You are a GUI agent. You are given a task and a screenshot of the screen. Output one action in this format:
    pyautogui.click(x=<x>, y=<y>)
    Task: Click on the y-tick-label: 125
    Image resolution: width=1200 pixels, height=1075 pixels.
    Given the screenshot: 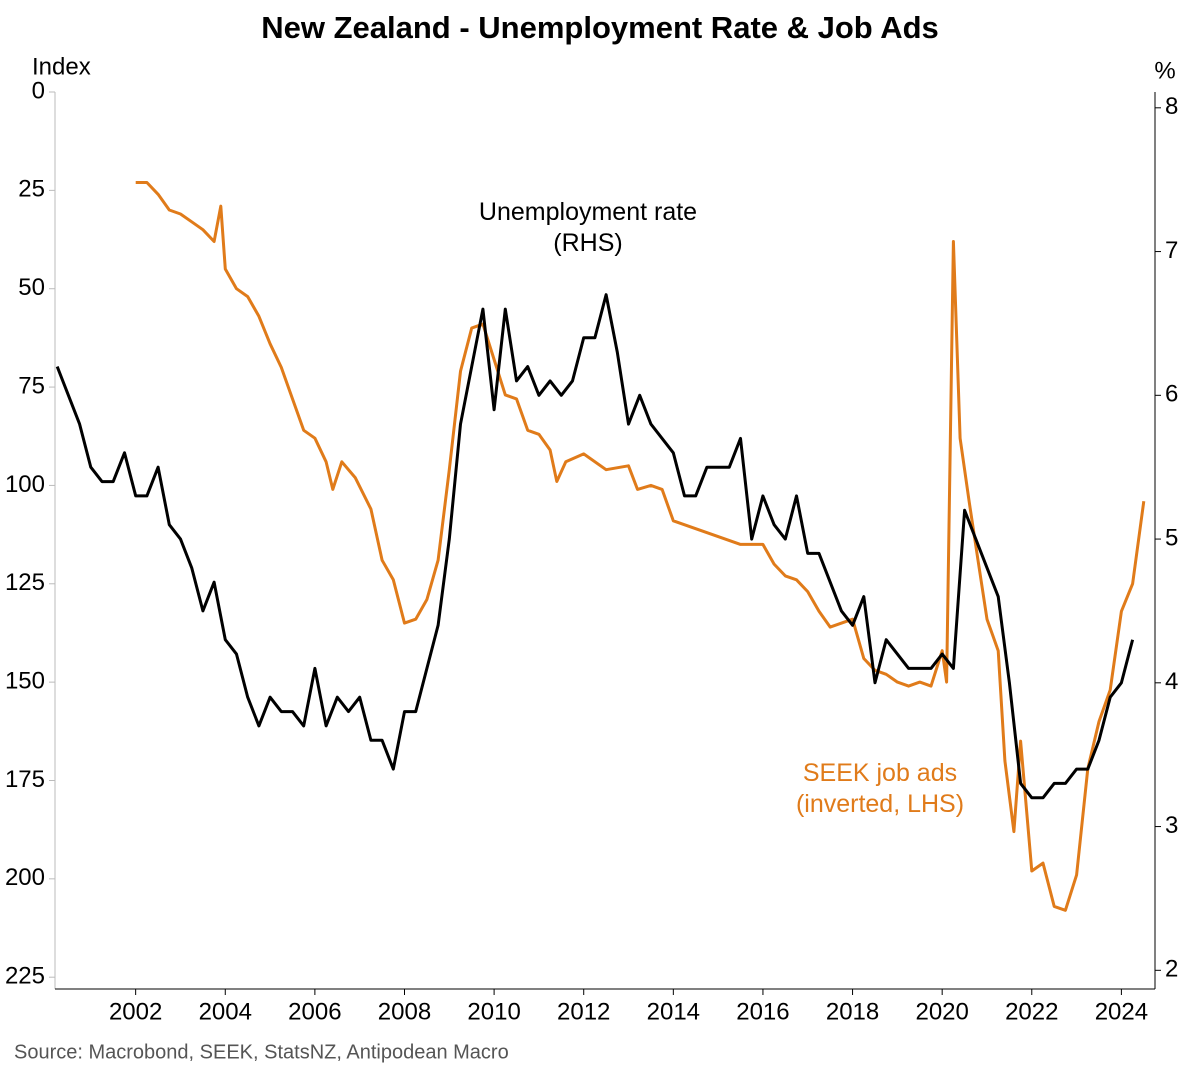 What is the action you would take?
    pyautogui.click(x=25, y=582)
    